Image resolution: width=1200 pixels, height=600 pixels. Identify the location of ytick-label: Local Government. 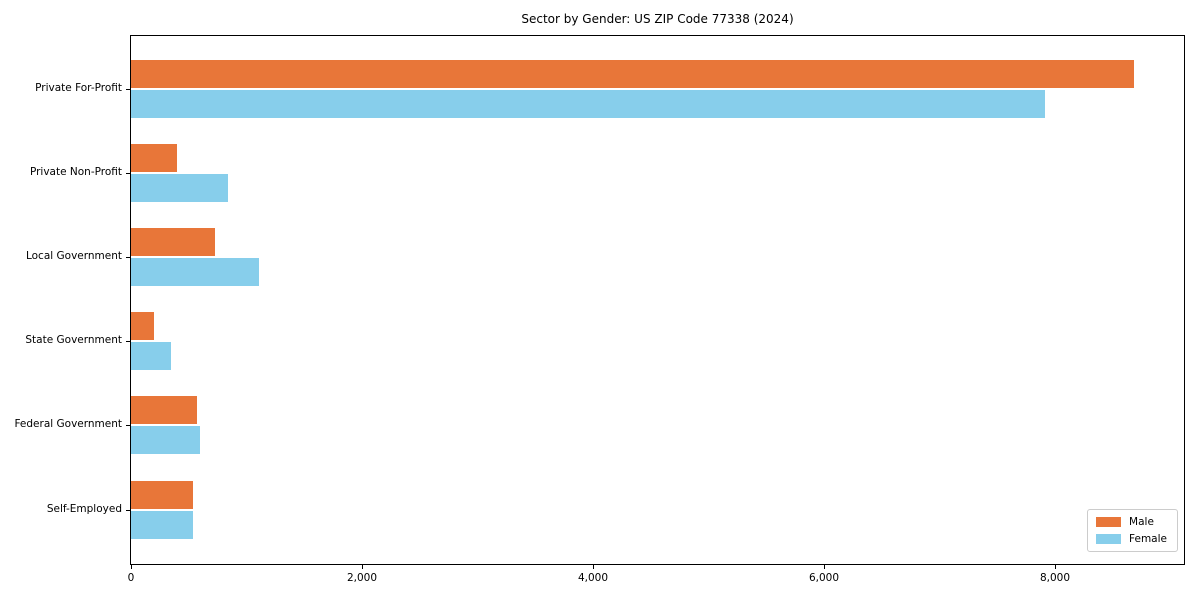
(73, 256).